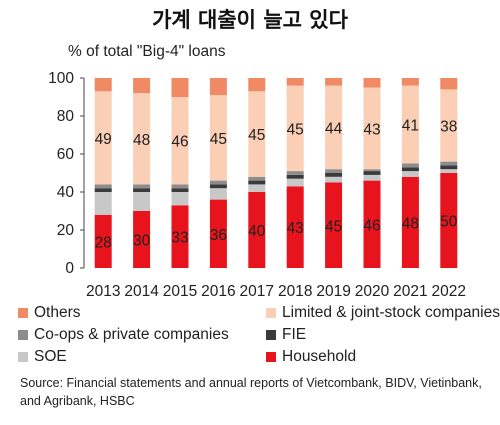 The width and height of the screenshot is (500, 425). Describe the element at coordinates (271, 357) in the screenshot. I see `legend-swatch-household` at that location.